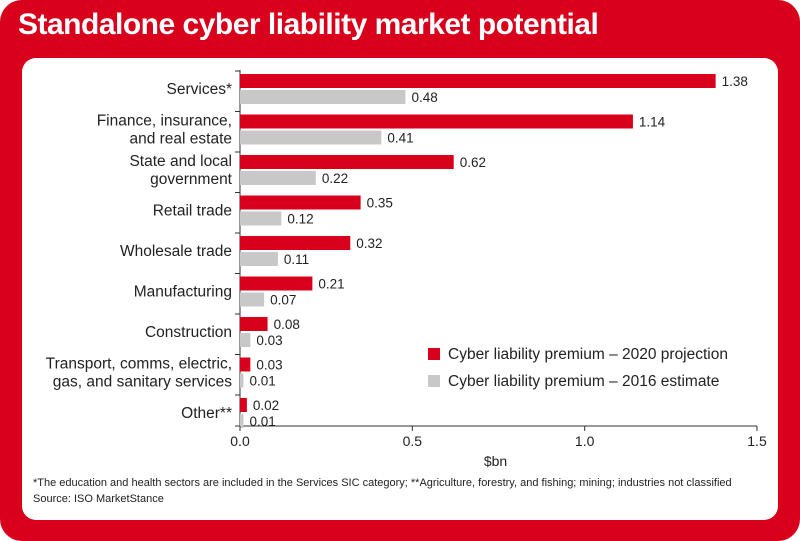 The image size is (800, 541). What do you see at coordinates (164, 121) in the screenshot?
I see `category-label: Finance, insurance,` at bounding box center [164, 121].